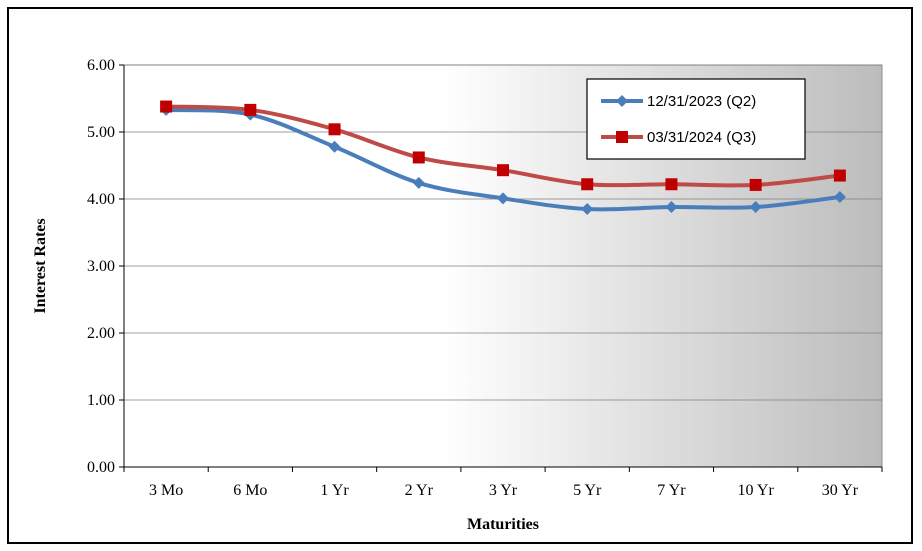  What do you see at coordinates (587, 490) in the screenshot?
I see `x-tick-label: 5 Yr` at bounding box center [587, 490].